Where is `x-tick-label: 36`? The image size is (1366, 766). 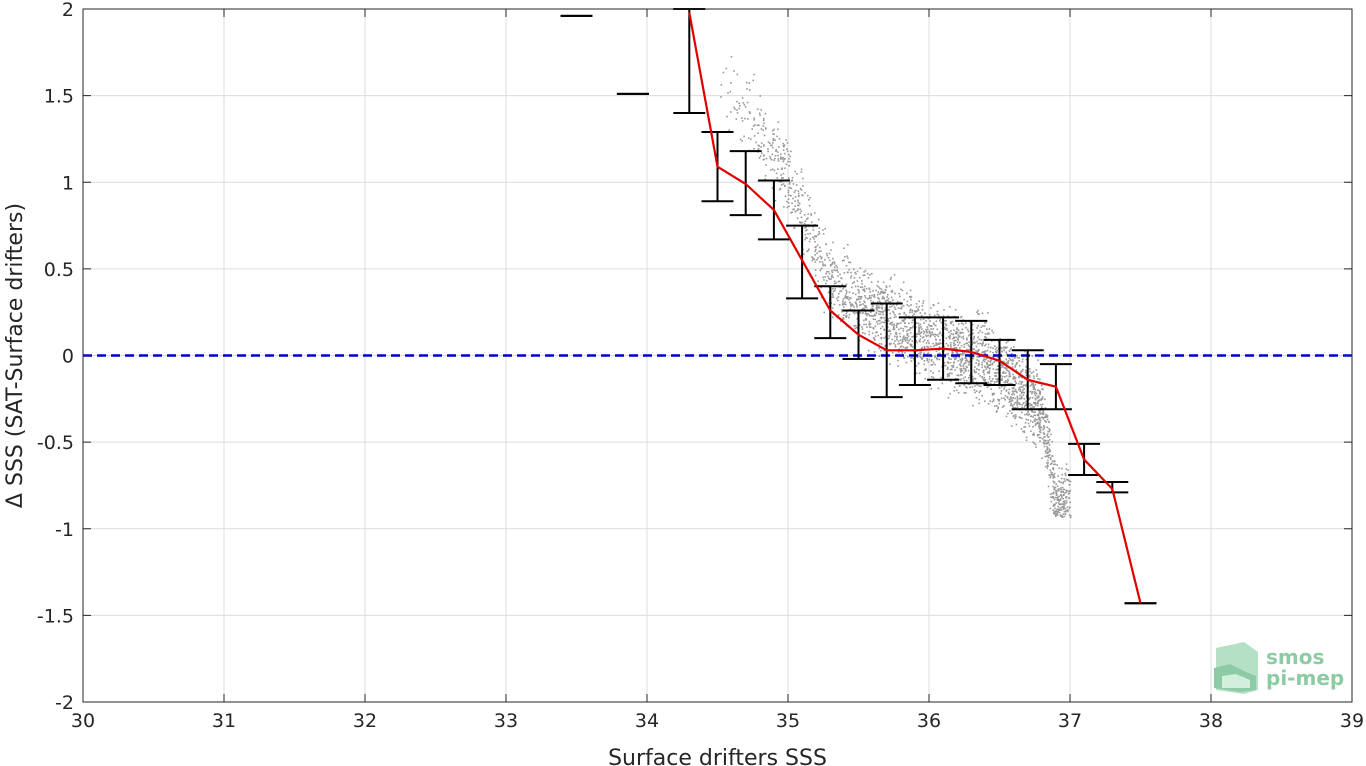 x-tick-label: 36 is located at coordinates (929, 721).